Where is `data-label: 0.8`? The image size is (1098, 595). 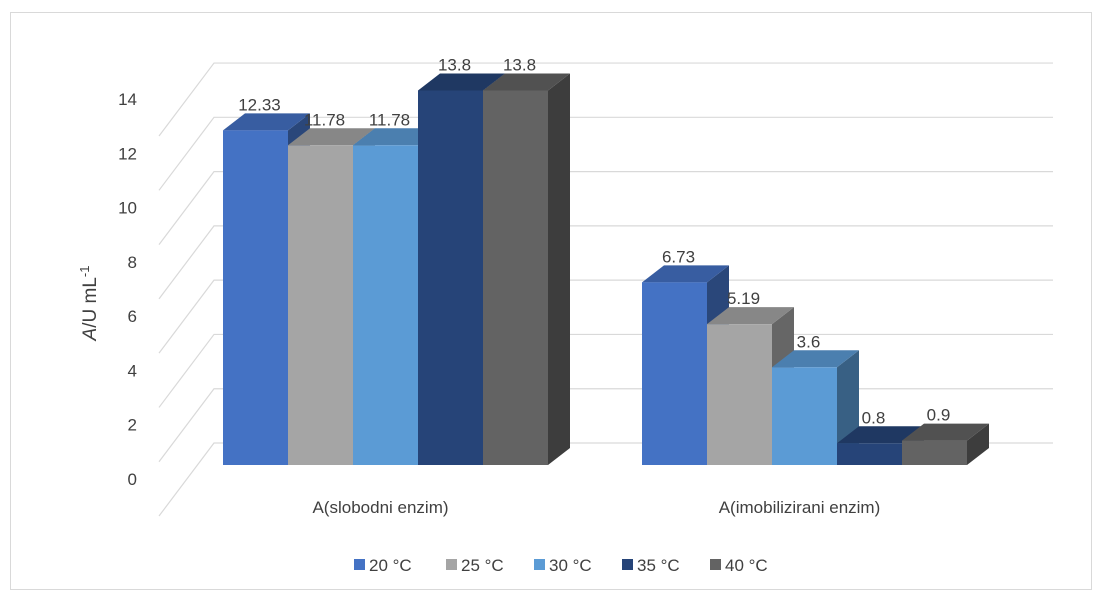 data-label: 0.8 is located at coordinates (874, 417).